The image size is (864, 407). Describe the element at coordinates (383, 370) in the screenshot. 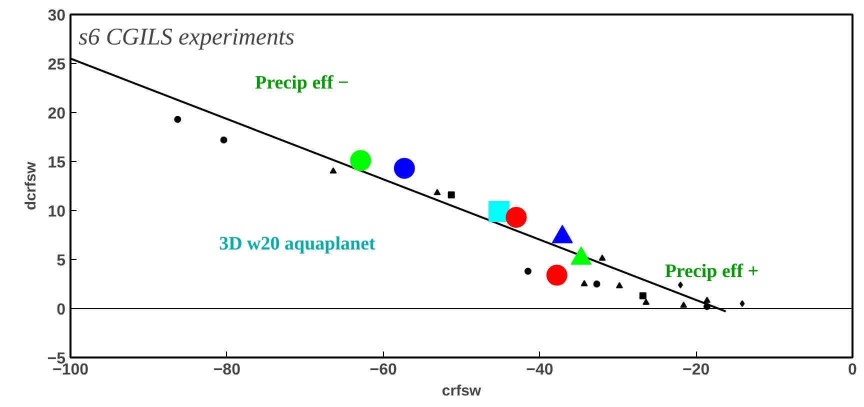

I see `x-tick-label: −60` at that location.